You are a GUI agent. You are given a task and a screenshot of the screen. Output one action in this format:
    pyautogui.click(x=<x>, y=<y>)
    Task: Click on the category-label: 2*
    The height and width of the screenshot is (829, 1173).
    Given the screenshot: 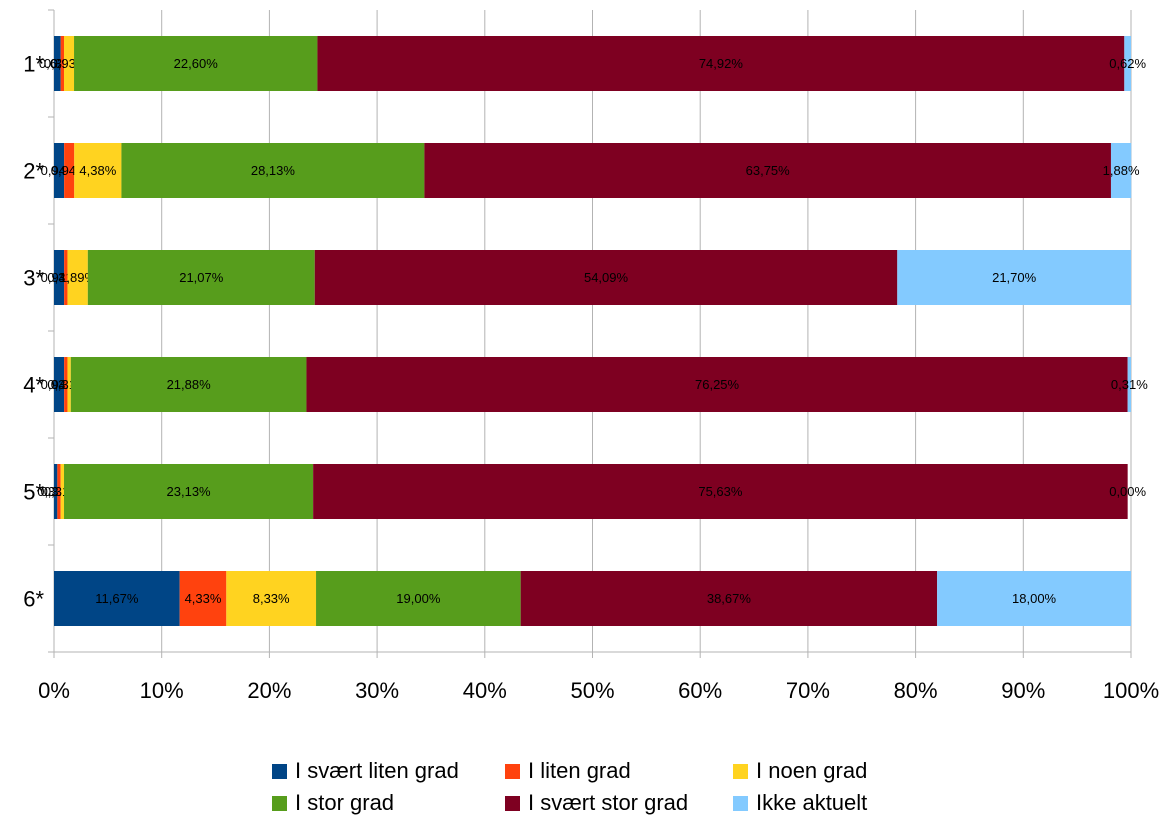 What is the action you would take?
    pyautogui.click(x=33, y=171)
    